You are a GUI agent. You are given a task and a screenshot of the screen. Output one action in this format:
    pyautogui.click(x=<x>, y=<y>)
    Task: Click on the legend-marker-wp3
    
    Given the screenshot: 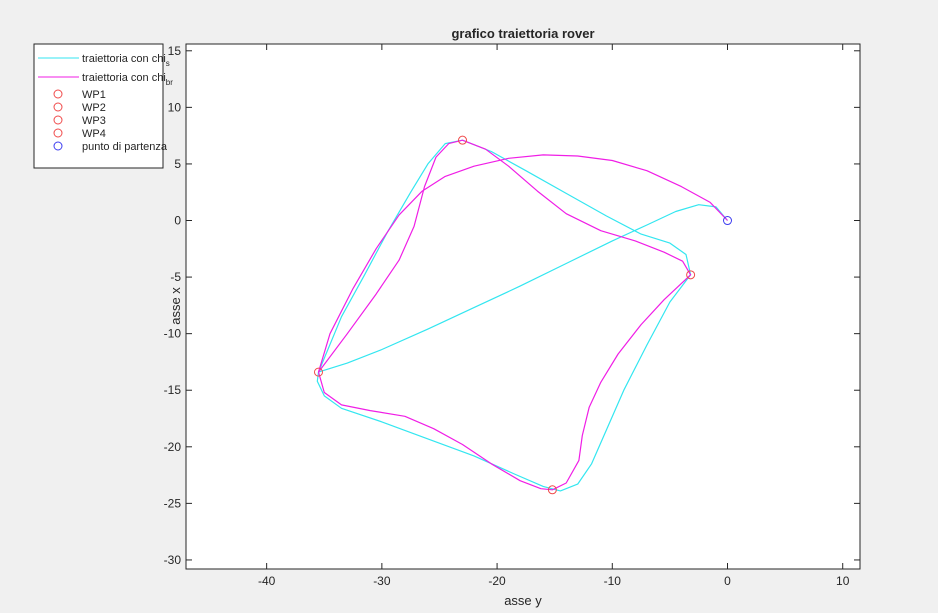 What is the action you would take?
    pyautogui.click(x=58, y=120)
    